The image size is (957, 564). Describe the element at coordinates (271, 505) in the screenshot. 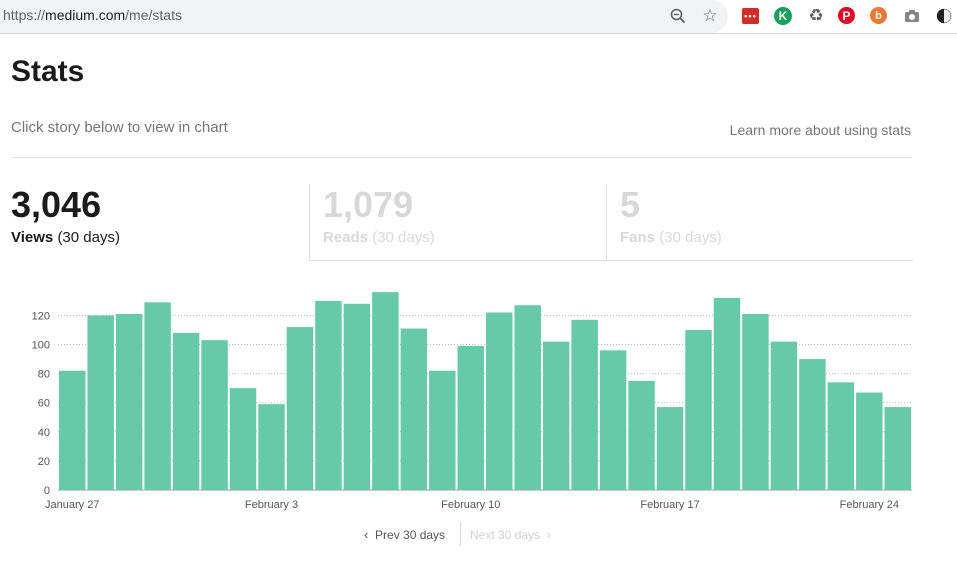

I see `x-tick-label: February 3` at that location.